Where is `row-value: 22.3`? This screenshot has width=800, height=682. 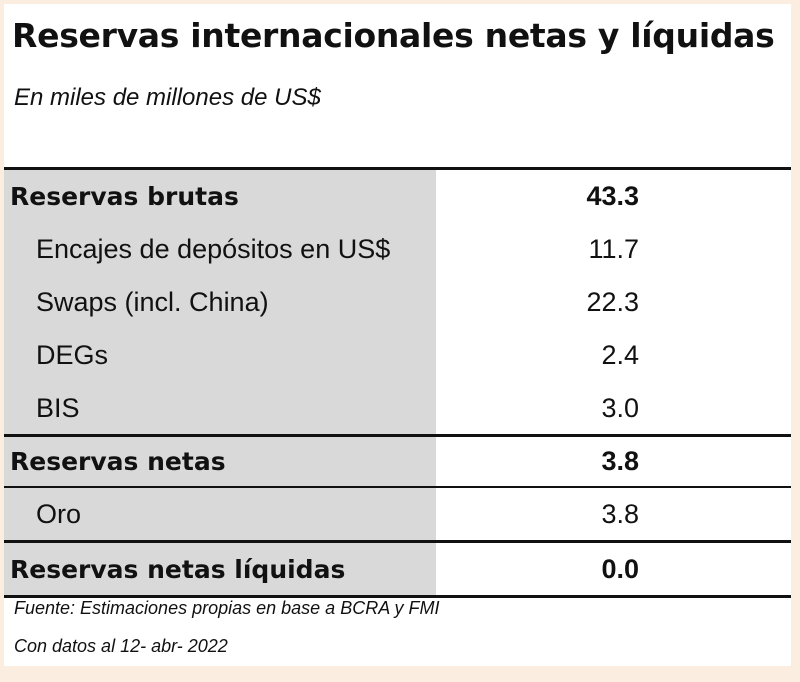
row-value: 22.3 is located at coordinates (612, 302).